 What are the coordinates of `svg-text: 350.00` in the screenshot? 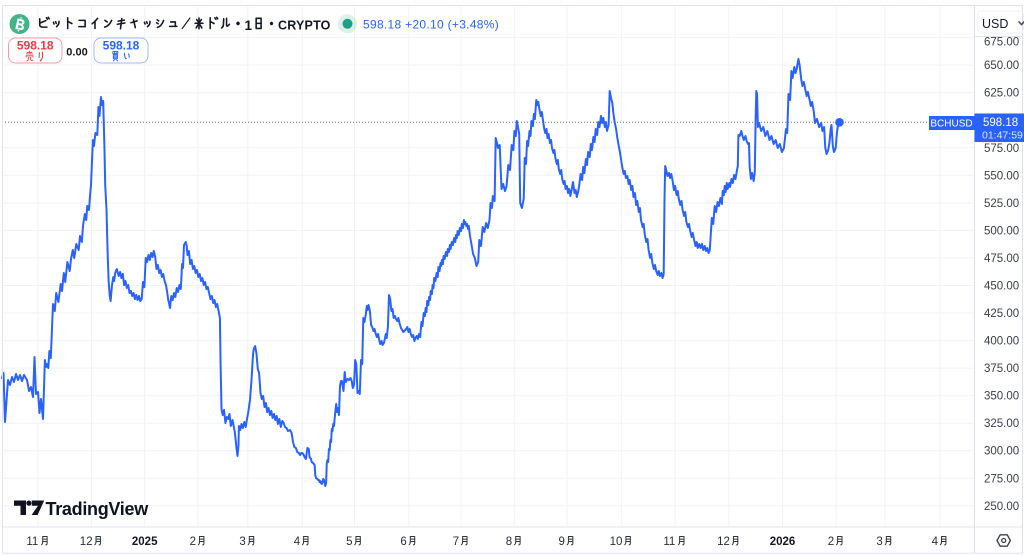 It's located at (1001, 397).